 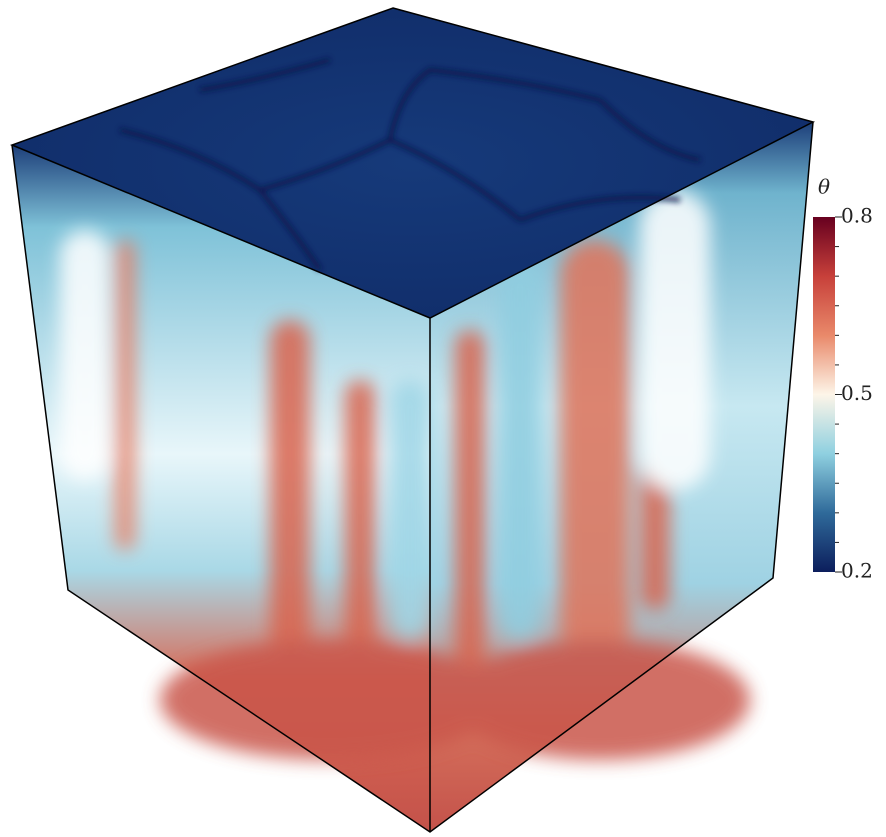 I want to click on colorbar: θ 0.2 0.5 0.8, so click(x=843, y=379).